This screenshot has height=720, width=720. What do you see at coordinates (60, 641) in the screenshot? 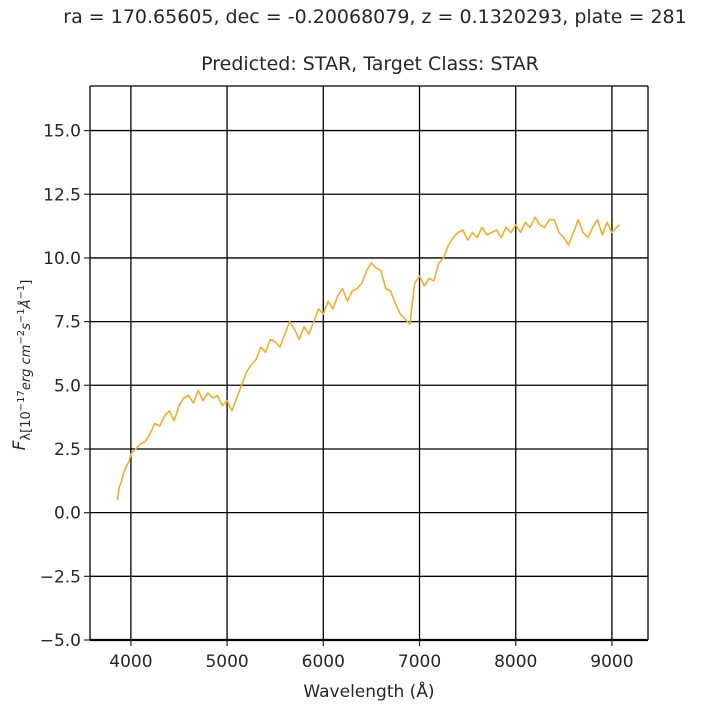
I see `y-tick-label: −5.0` at bounding box center [60, 641].